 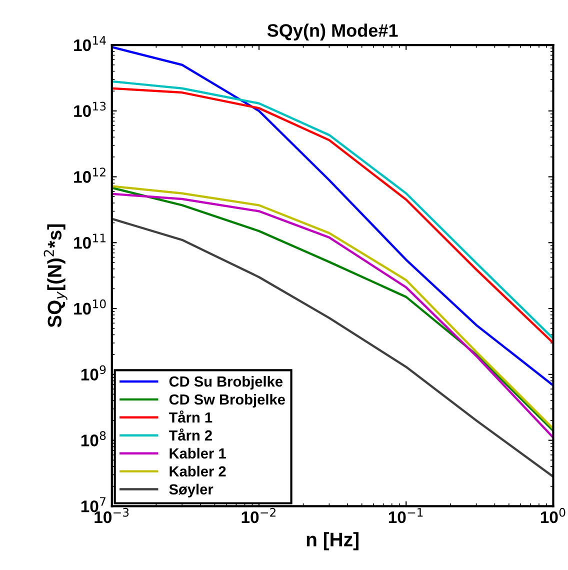 What do you see at coordinates (190, 434) in the screenshot?
I see `legend-label: Tårn 2` at bounding box center [190, 434].